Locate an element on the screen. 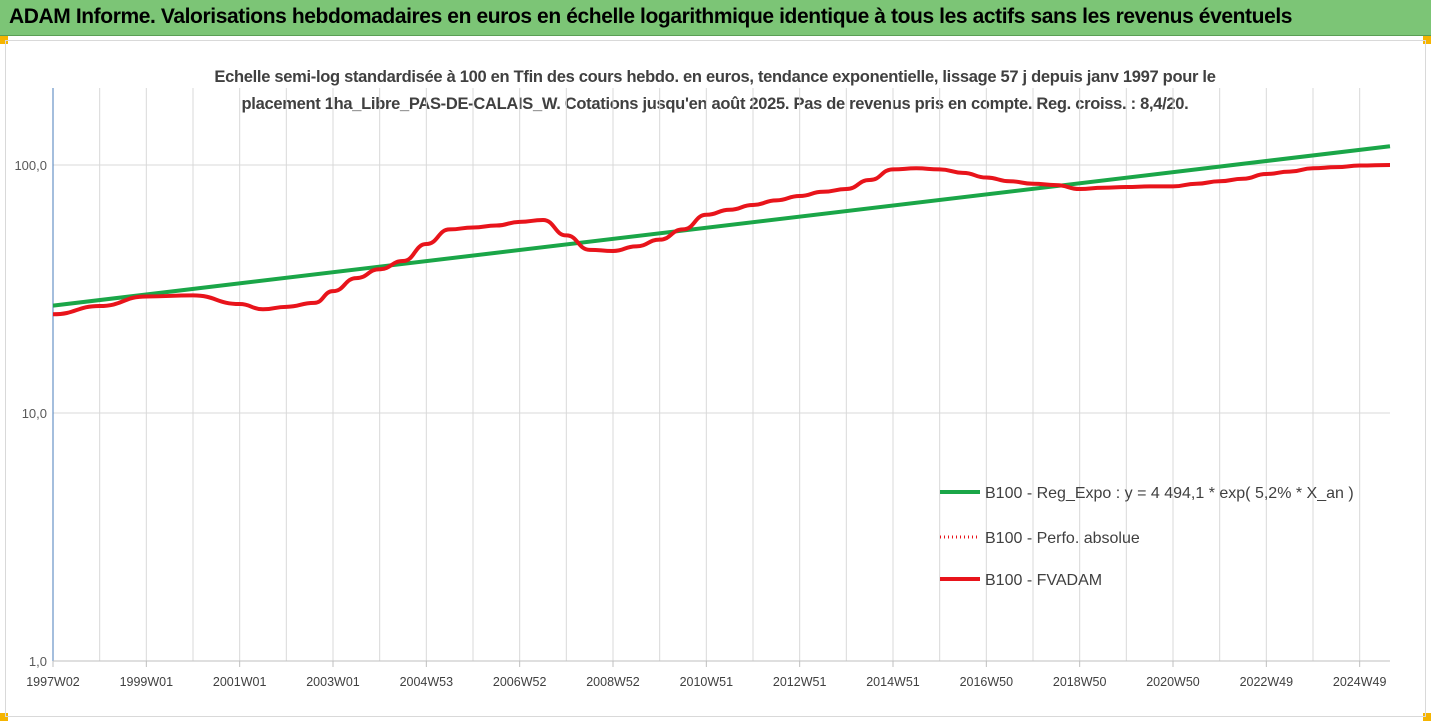 The width and height of the screenshot is (1431, 721). x-tick-label: 2016W50 is located at coordinates (987, 682).